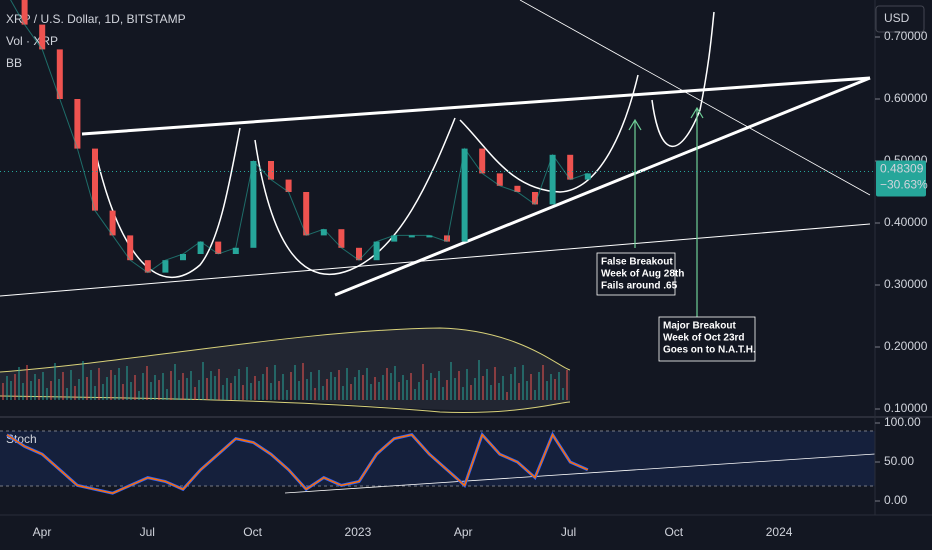 This screenshot has height=550, width=932. Describe the element at coordinates (476, 106) in the screenshot. I see `triangle-top` at that location.